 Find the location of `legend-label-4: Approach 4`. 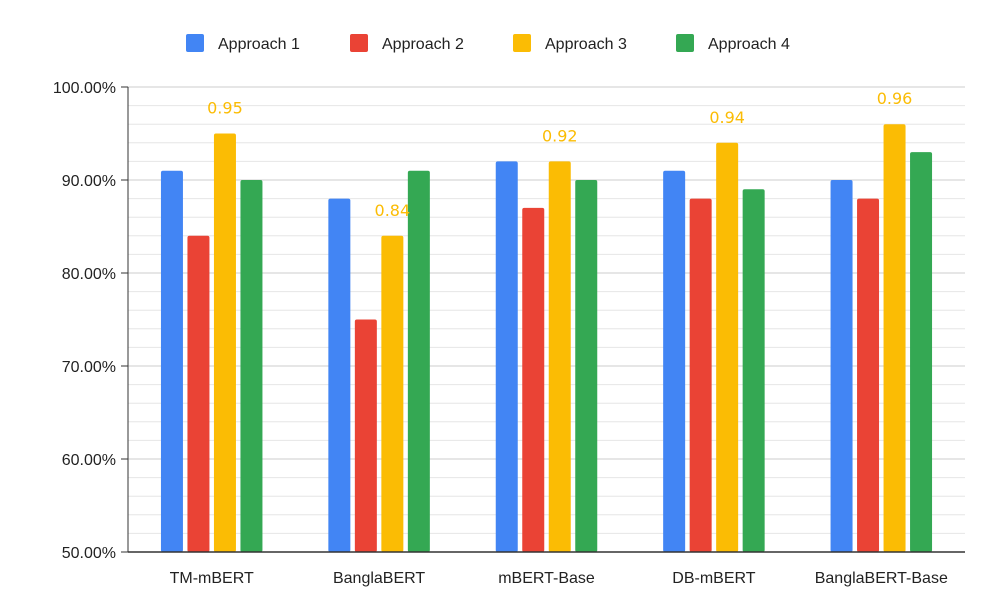

legend-label-4: Approach 4 is located at coordinates (749, 44).